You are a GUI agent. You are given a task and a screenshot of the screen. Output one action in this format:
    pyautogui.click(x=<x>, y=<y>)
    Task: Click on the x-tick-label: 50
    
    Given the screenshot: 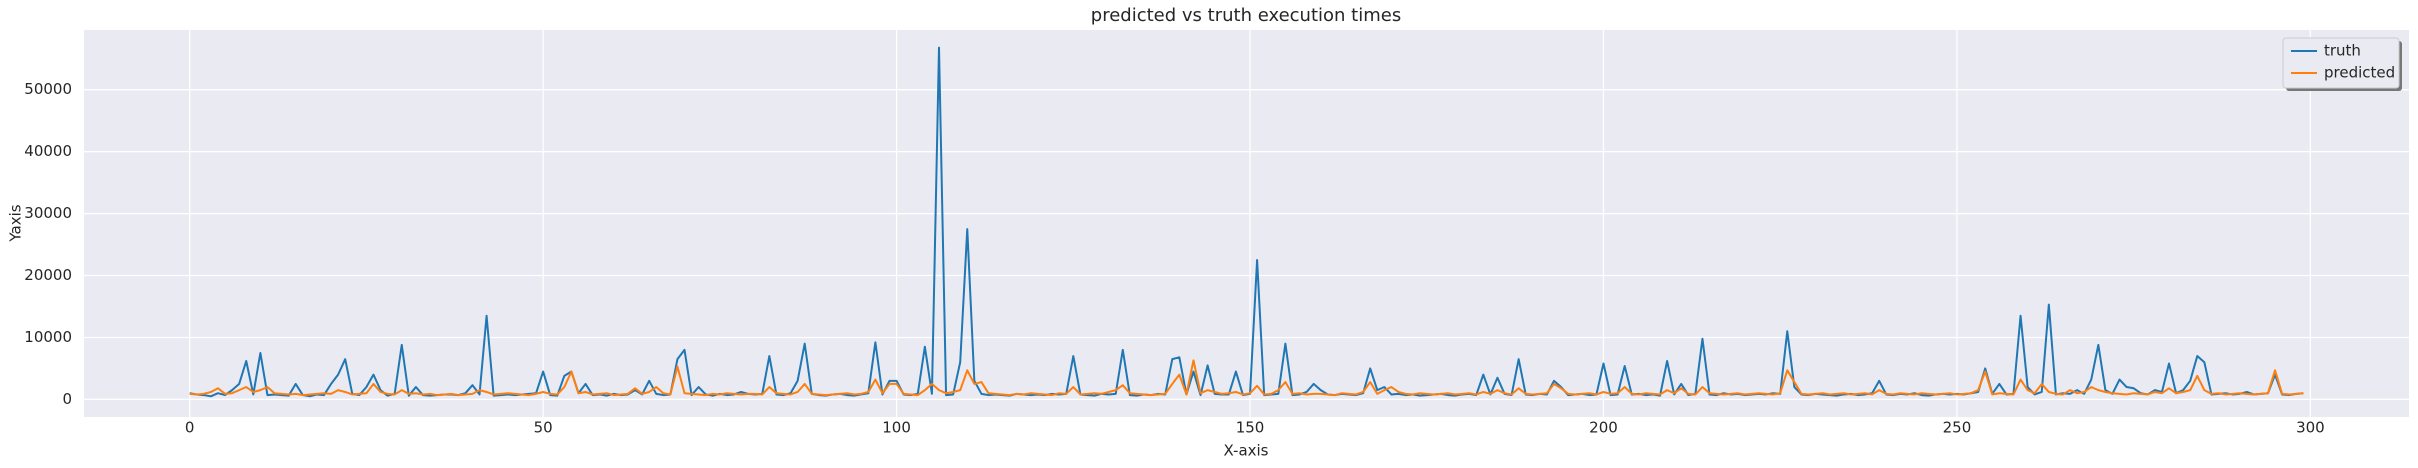 What is the action you would take?
    pyautogui.click(x=543, y=428)
    